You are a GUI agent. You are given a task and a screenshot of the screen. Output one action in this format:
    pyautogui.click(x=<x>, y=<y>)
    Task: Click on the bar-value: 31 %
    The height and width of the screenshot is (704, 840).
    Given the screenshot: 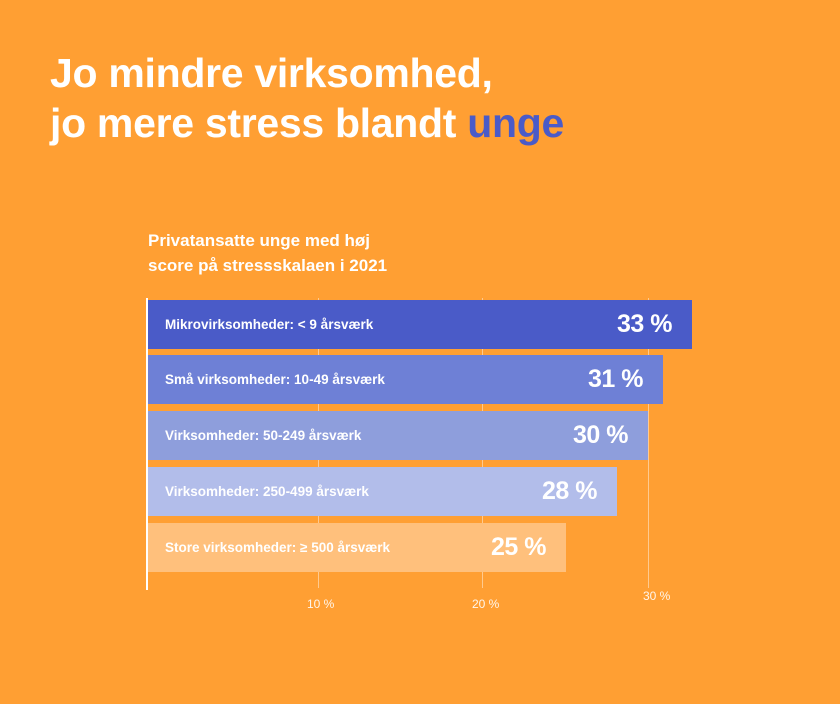 What is the action you would take?
    pyautogui.click(x=615, y=379)
    